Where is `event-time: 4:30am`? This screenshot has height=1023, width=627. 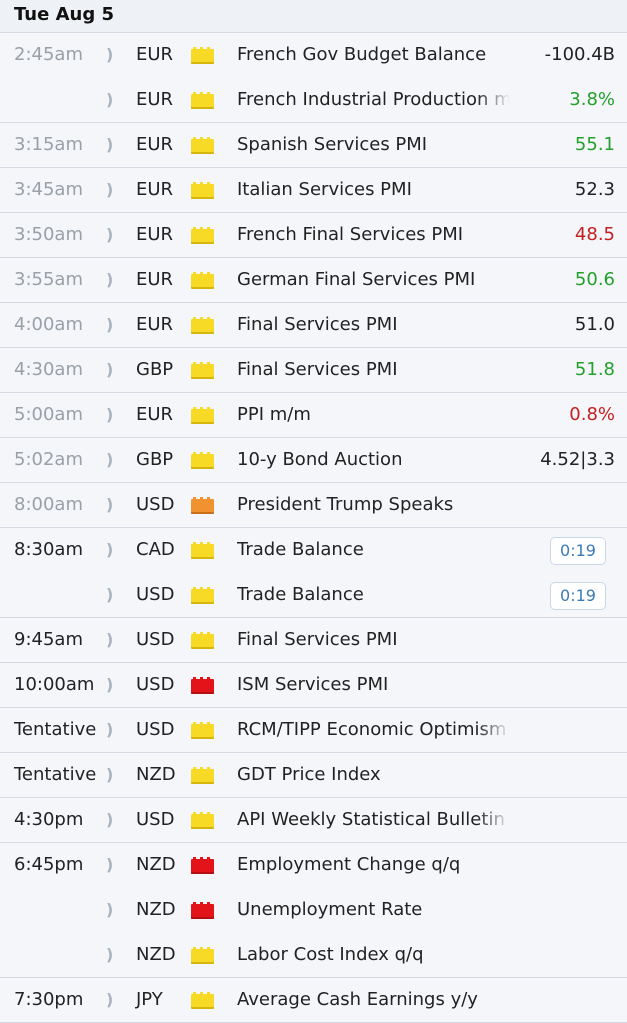
event-time: 4:30am is located at coordinates (48, 369).